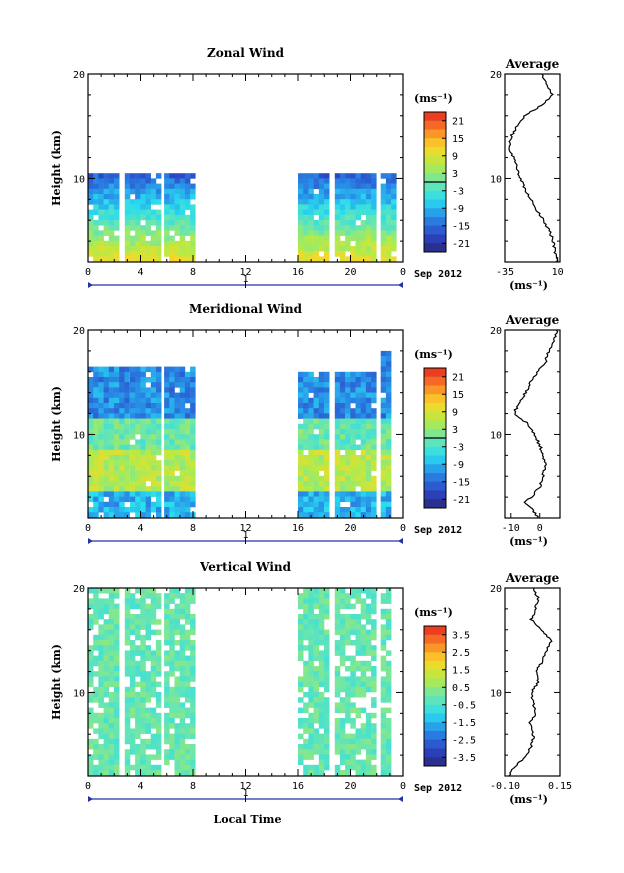 Image resolution: width=624 pixels, height=873 pixels. I want to click on x-tick-label: 20, so click(350, 786).